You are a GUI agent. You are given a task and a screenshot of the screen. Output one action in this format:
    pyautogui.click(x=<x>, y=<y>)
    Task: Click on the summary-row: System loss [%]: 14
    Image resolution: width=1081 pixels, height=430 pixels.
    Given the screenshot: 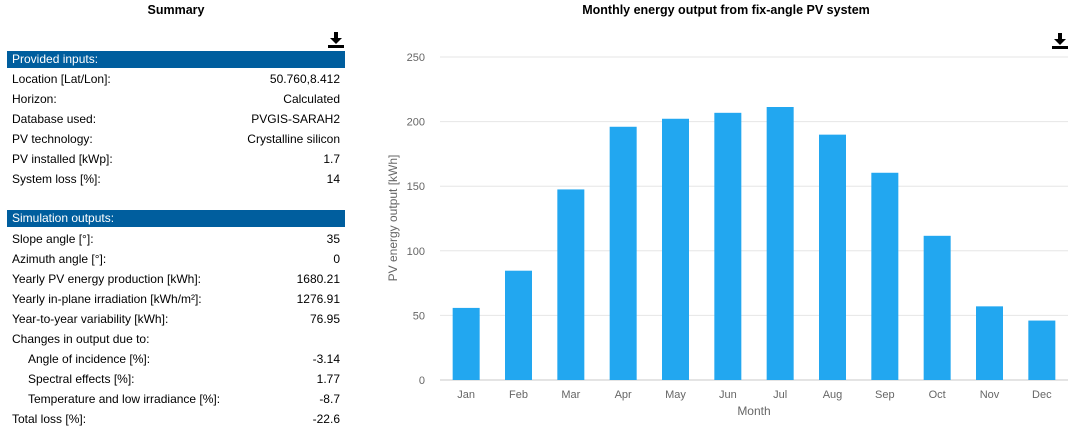 What is the action you would take?
    pyautogui.click(x=176, y=179)
    